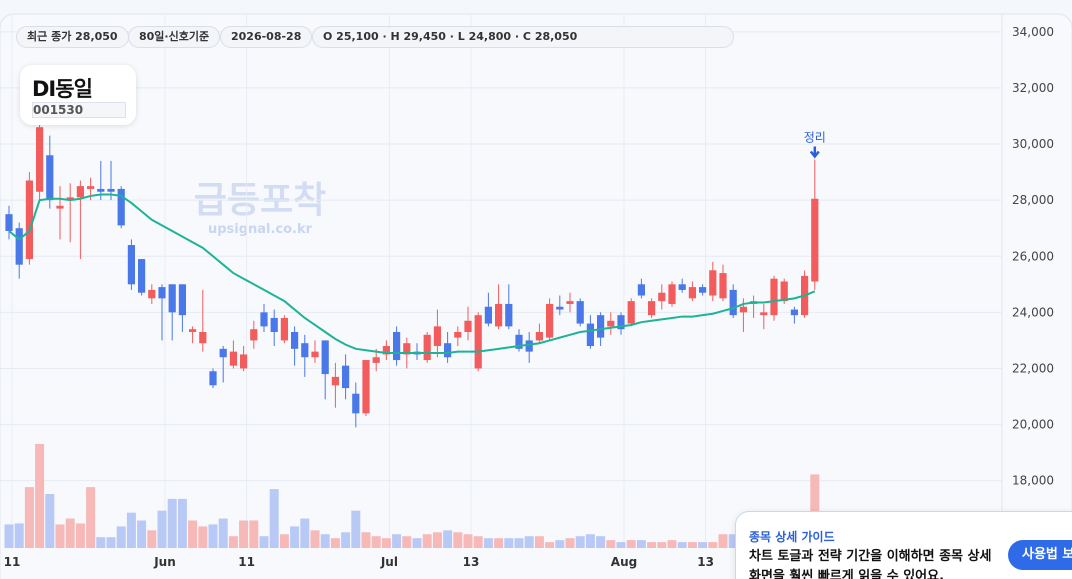  I want to click on annotation: 정리, so click(815, 137).